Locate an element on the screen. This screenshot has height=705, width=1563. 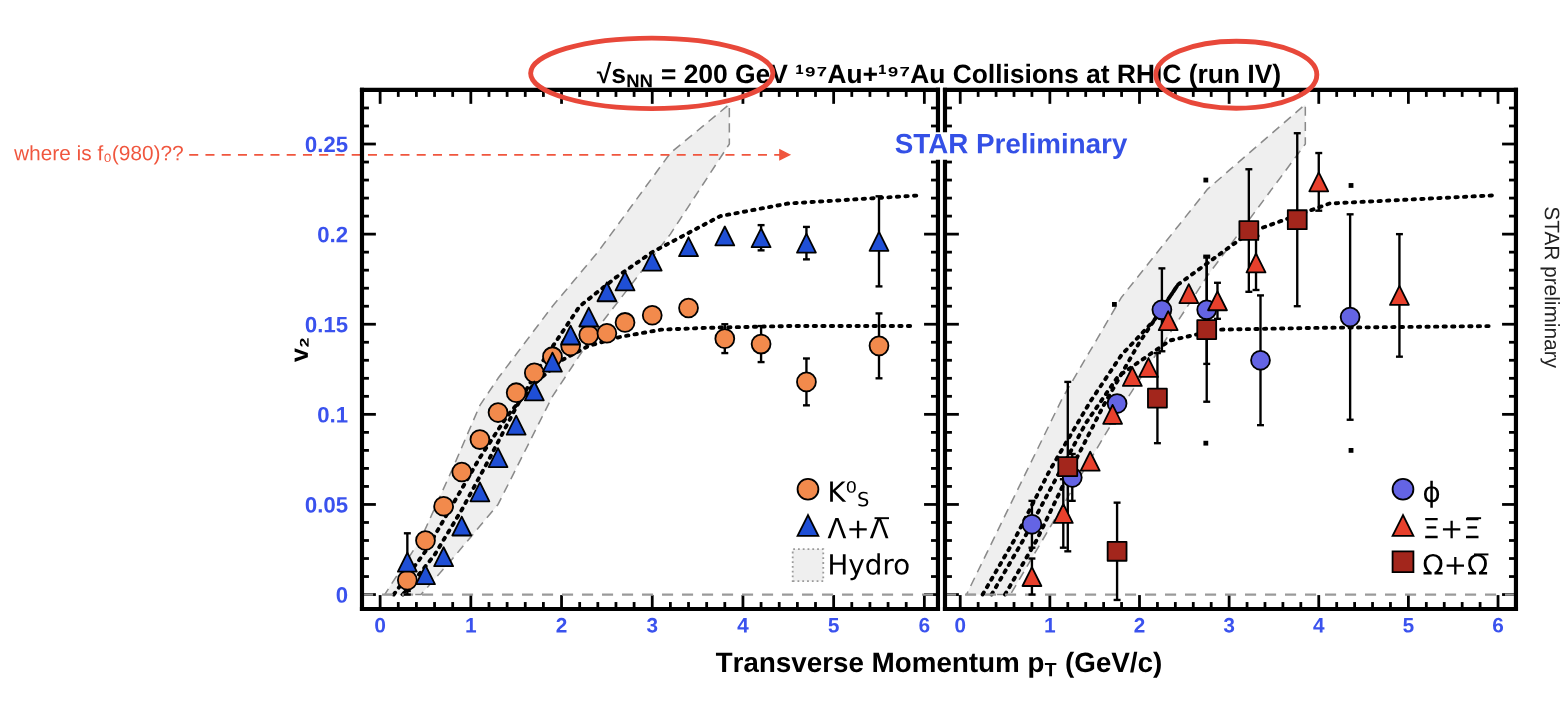
y-tick-label: 0.05 is located at coordinates (326, 504).